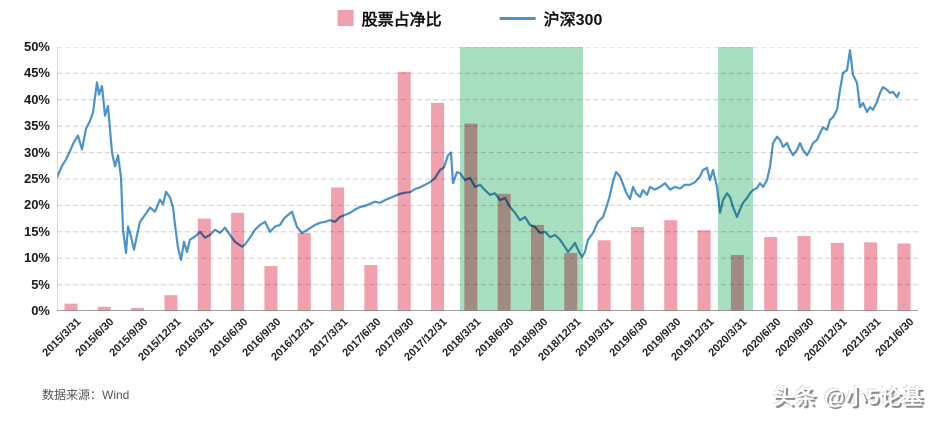 Image resolution: width=940 pixels, height=421 pixels. Describe the element at coordinates (848, 397) in the screenshot. I see `watermark: 头条 @小5论基` at that location.